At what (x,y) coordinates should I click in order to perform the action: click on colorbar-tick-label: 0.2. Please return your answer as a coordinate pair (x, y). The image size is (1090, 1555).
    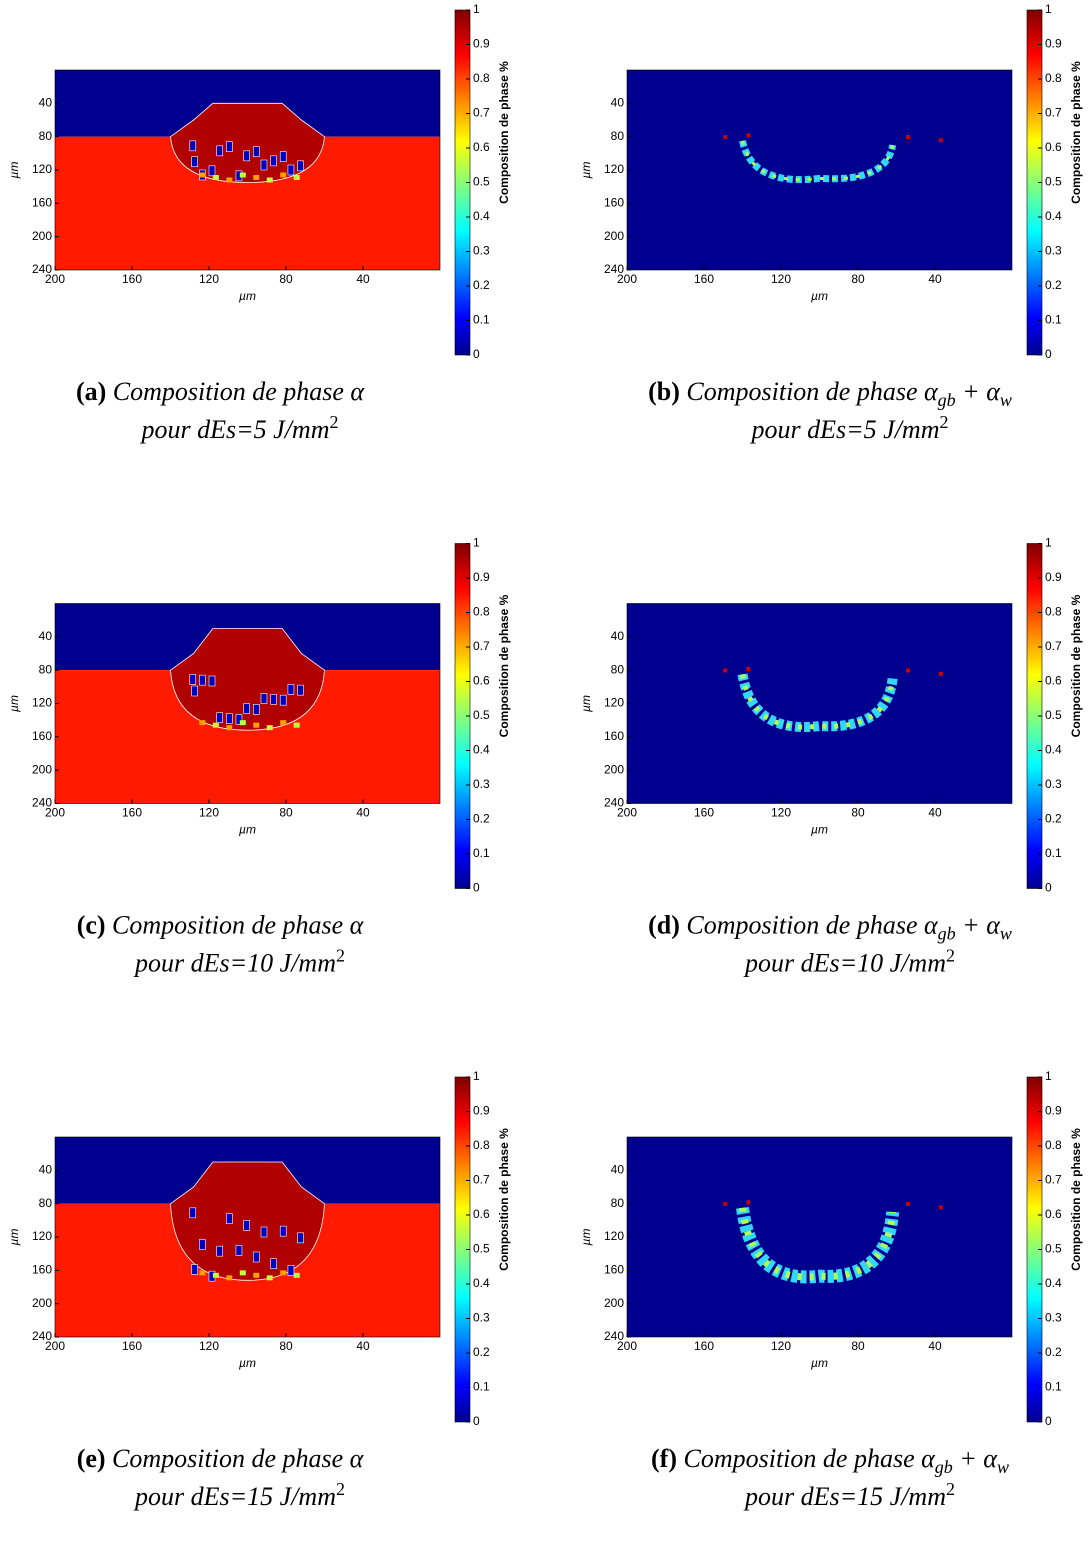
    Looking at the image, I should click on (481, 285).